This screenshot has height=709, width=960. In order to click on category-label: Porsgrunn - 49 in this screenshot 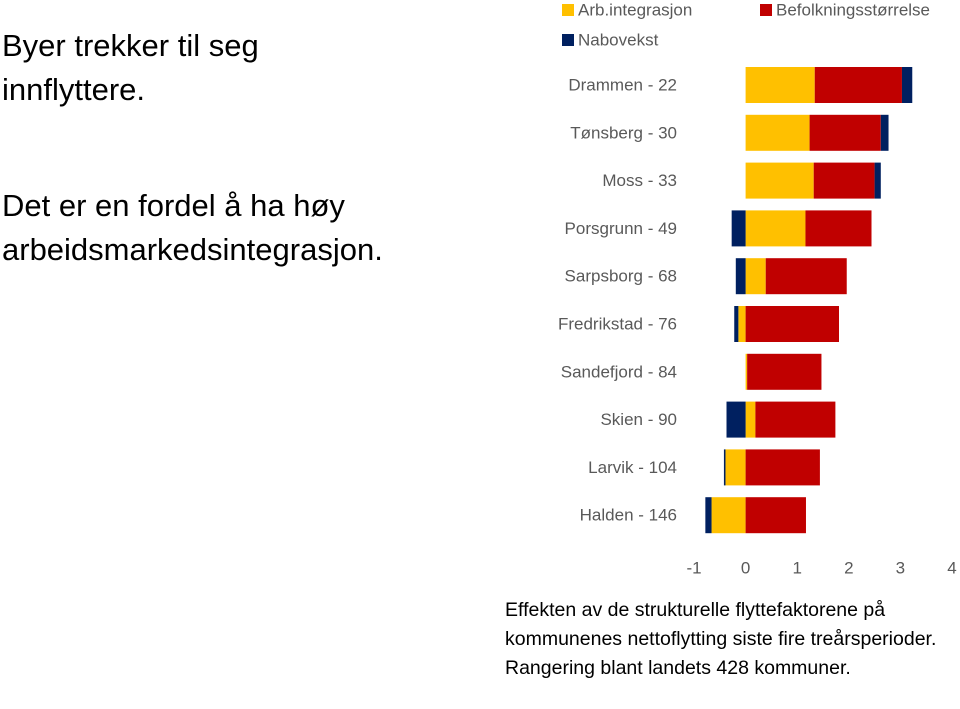, I will do `click(621, 228)`.